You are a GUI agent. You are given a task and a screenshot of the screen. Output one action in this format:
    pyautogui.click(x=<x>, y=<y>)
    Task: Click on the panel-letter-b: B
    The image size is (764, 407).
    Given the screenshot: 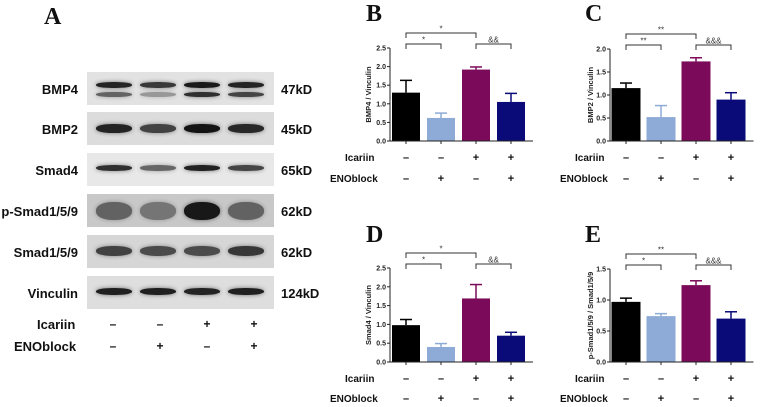 What is the action you would take?
    pyautogui.click(x=374, y=14)
    